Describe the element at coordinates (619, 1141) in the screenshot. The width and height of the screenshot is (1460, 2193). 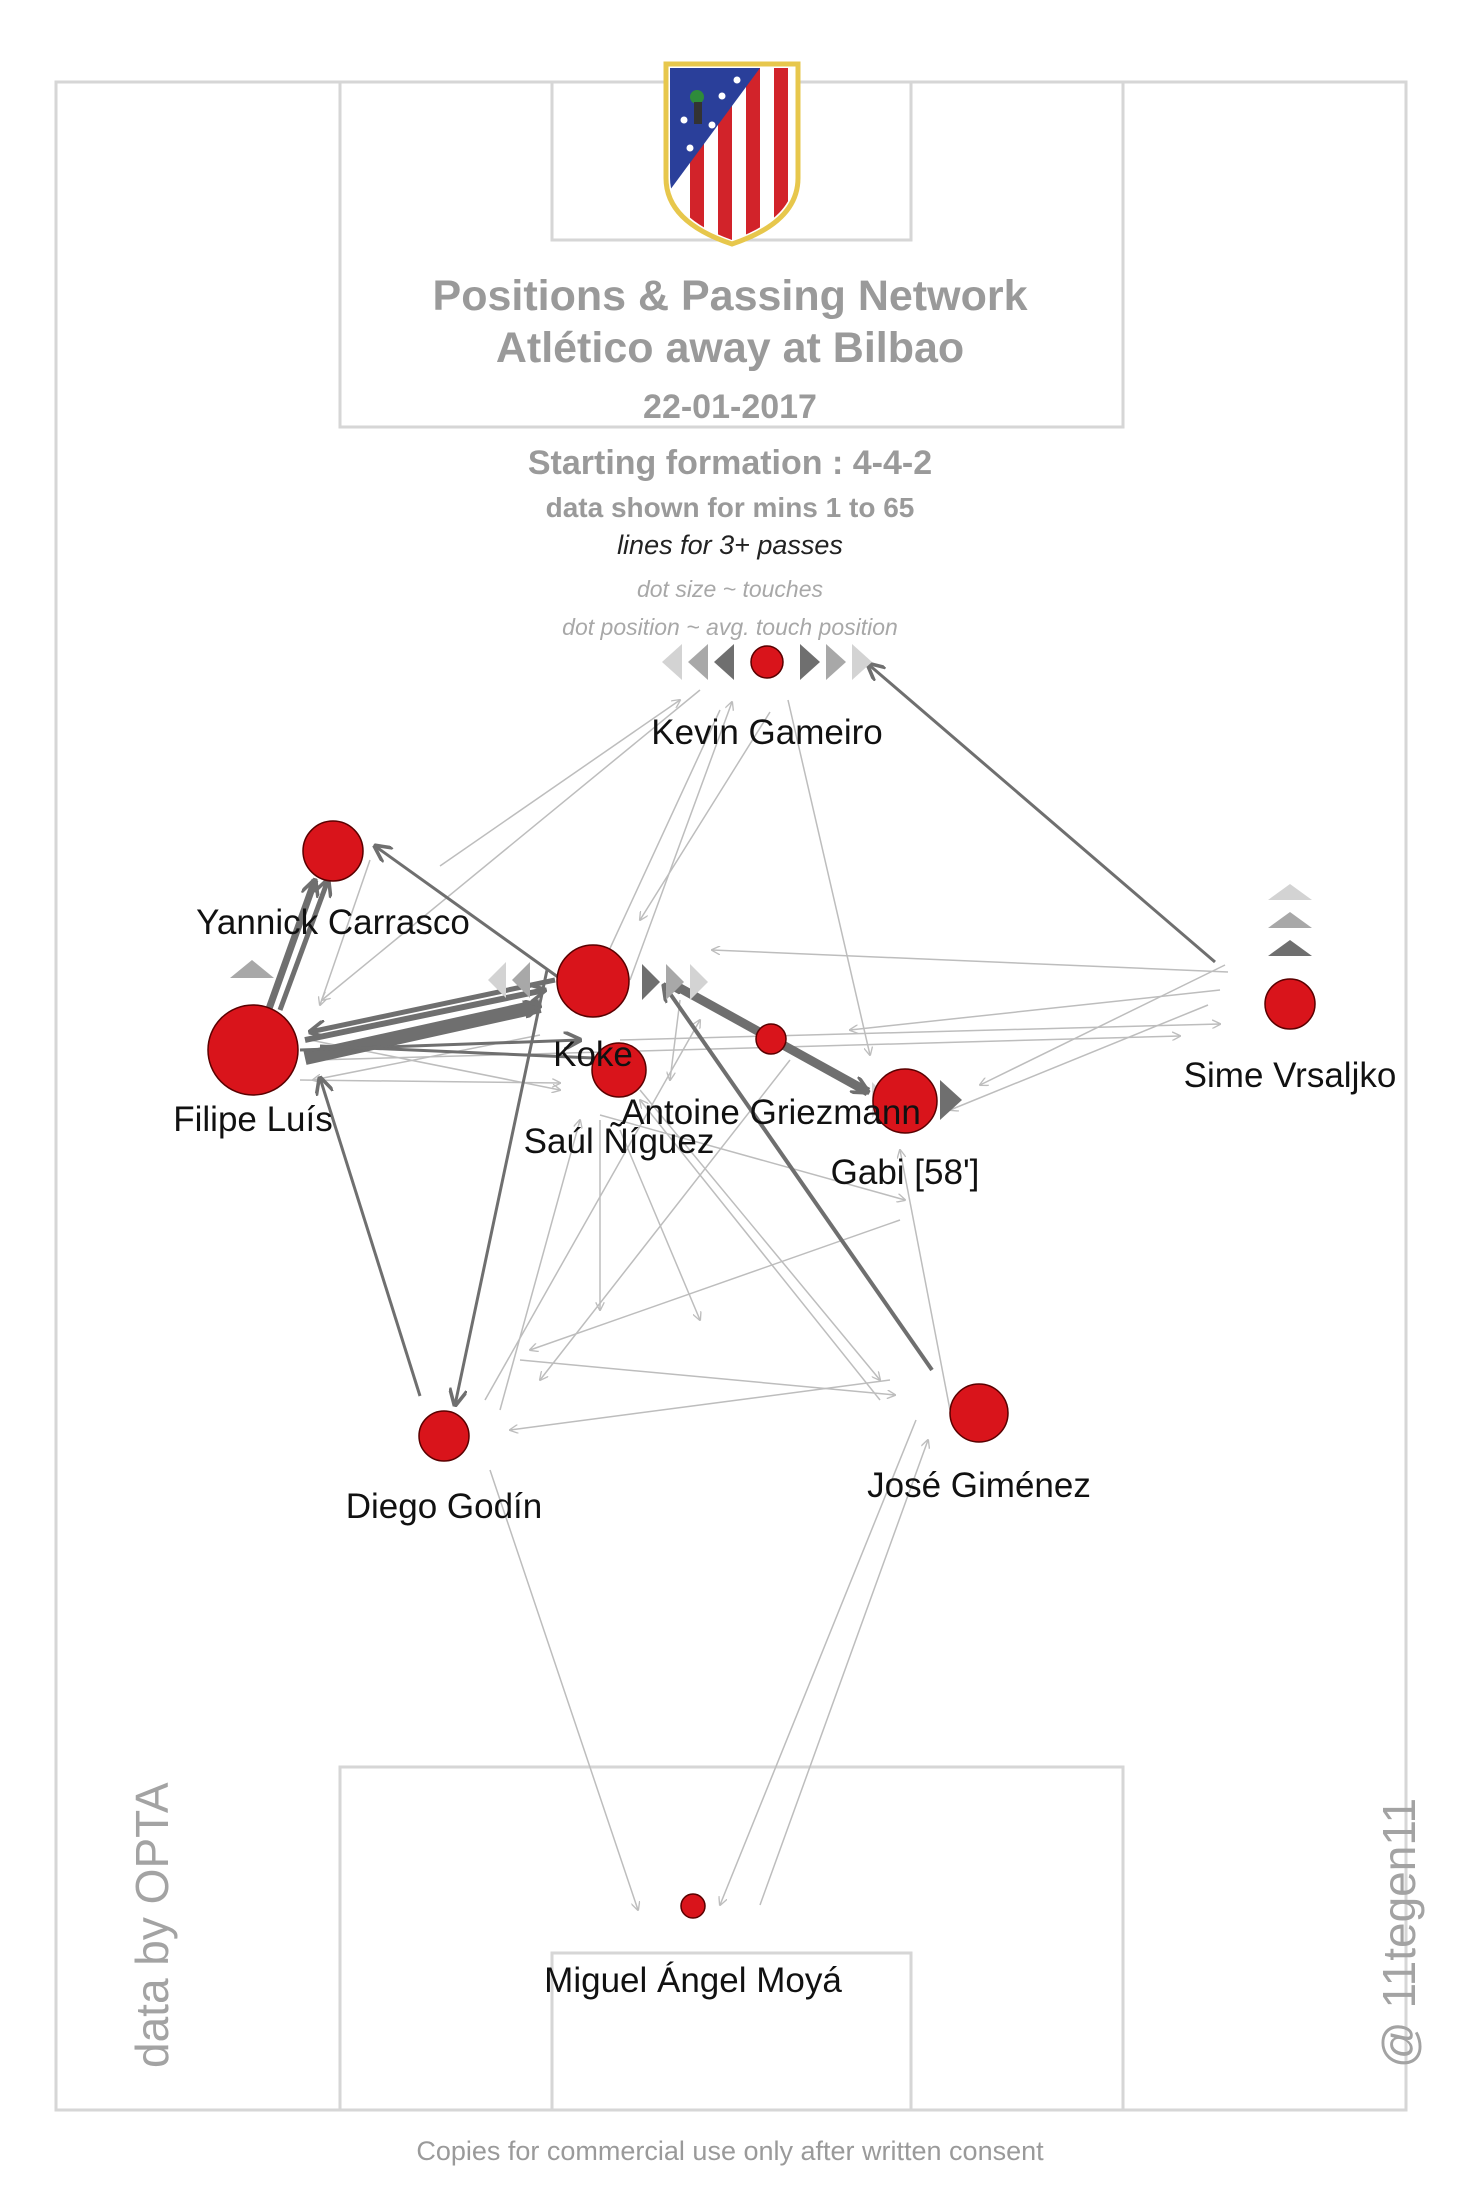
I see `label-saul: Saúl Ñíguez` at that location.